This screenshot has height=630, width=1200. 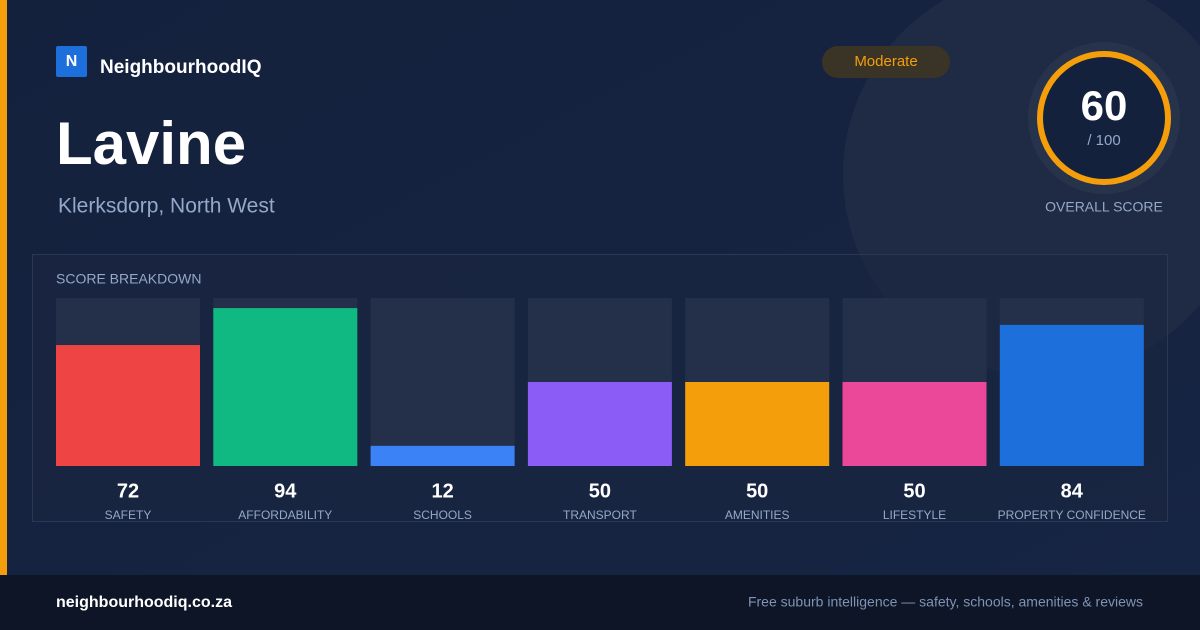 What do you see at coordinates (442, 491) in the screenshot?
I see `bar-value: 12` at bounding box center [442, 491].